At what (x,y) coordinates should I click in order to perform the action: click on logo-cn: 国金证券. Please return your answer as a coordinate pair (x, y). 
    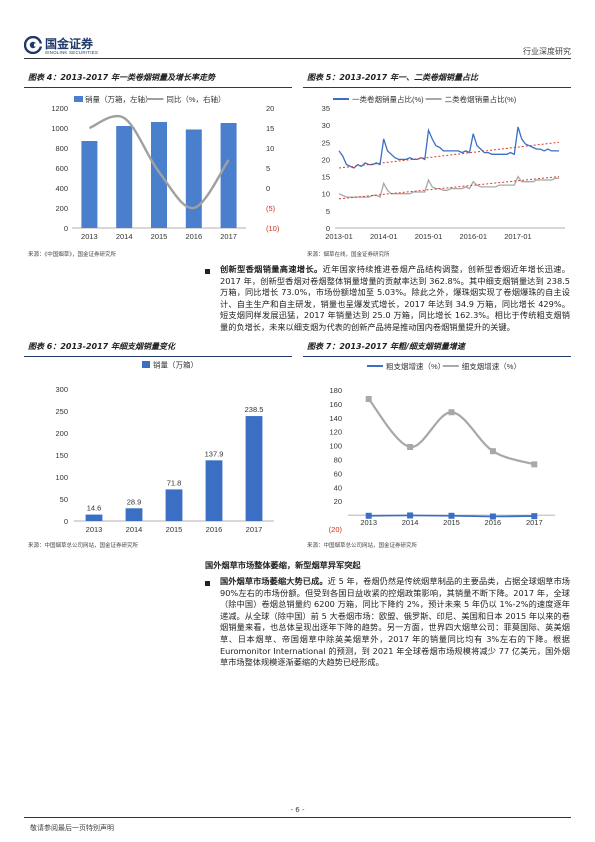
    Looking at the image, I should click on (69, 44).